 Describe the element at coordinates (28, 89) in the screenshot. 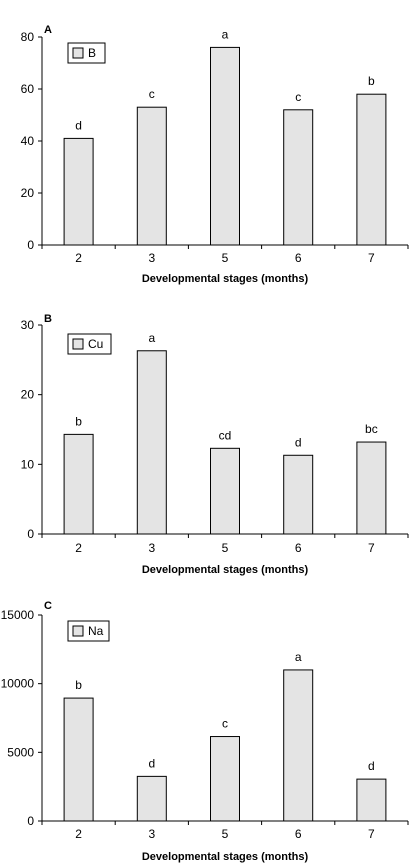

I see `y-tick-label: 60` at that location.